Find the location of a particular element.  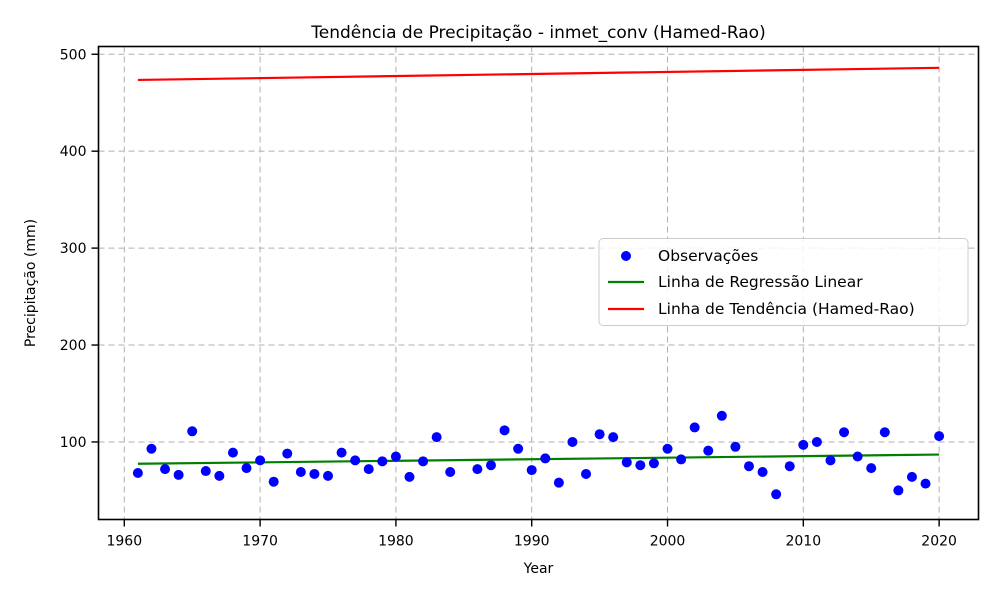

y-tick-label: 500 is located at coordinates (73, 55).